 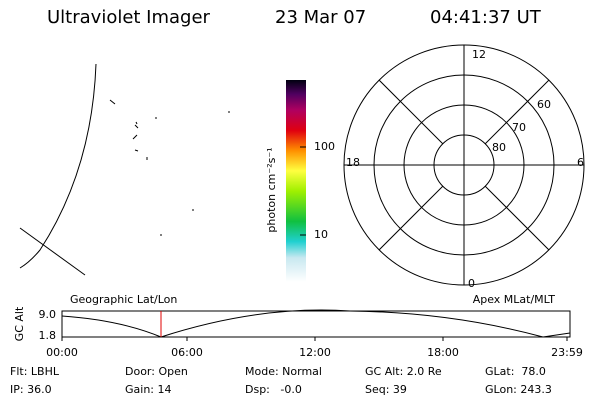 I want to click on status-field: Door: Open, so click(x=156, y=371).